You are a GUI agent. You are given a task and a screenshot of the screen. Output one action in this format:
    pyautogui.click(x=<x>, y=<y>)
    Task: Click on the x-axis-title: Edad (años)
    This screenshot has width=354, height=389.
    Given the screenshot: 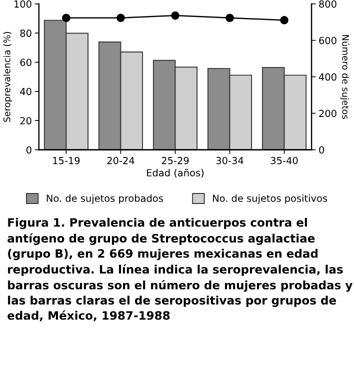 What is the action you would take?
    pyautogui.click(x=175, y=173)
    